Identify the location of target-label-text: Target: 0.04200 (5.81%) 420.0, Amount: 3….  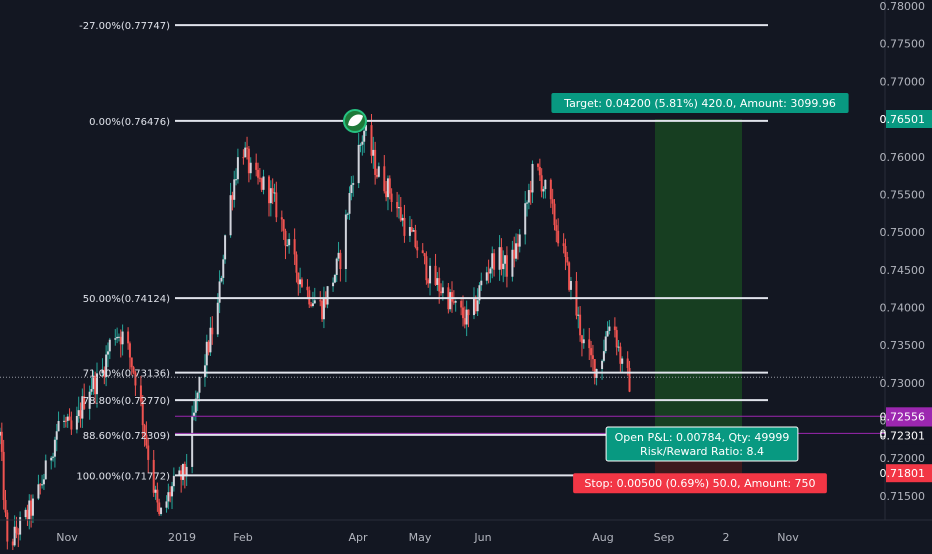
(699, 103).